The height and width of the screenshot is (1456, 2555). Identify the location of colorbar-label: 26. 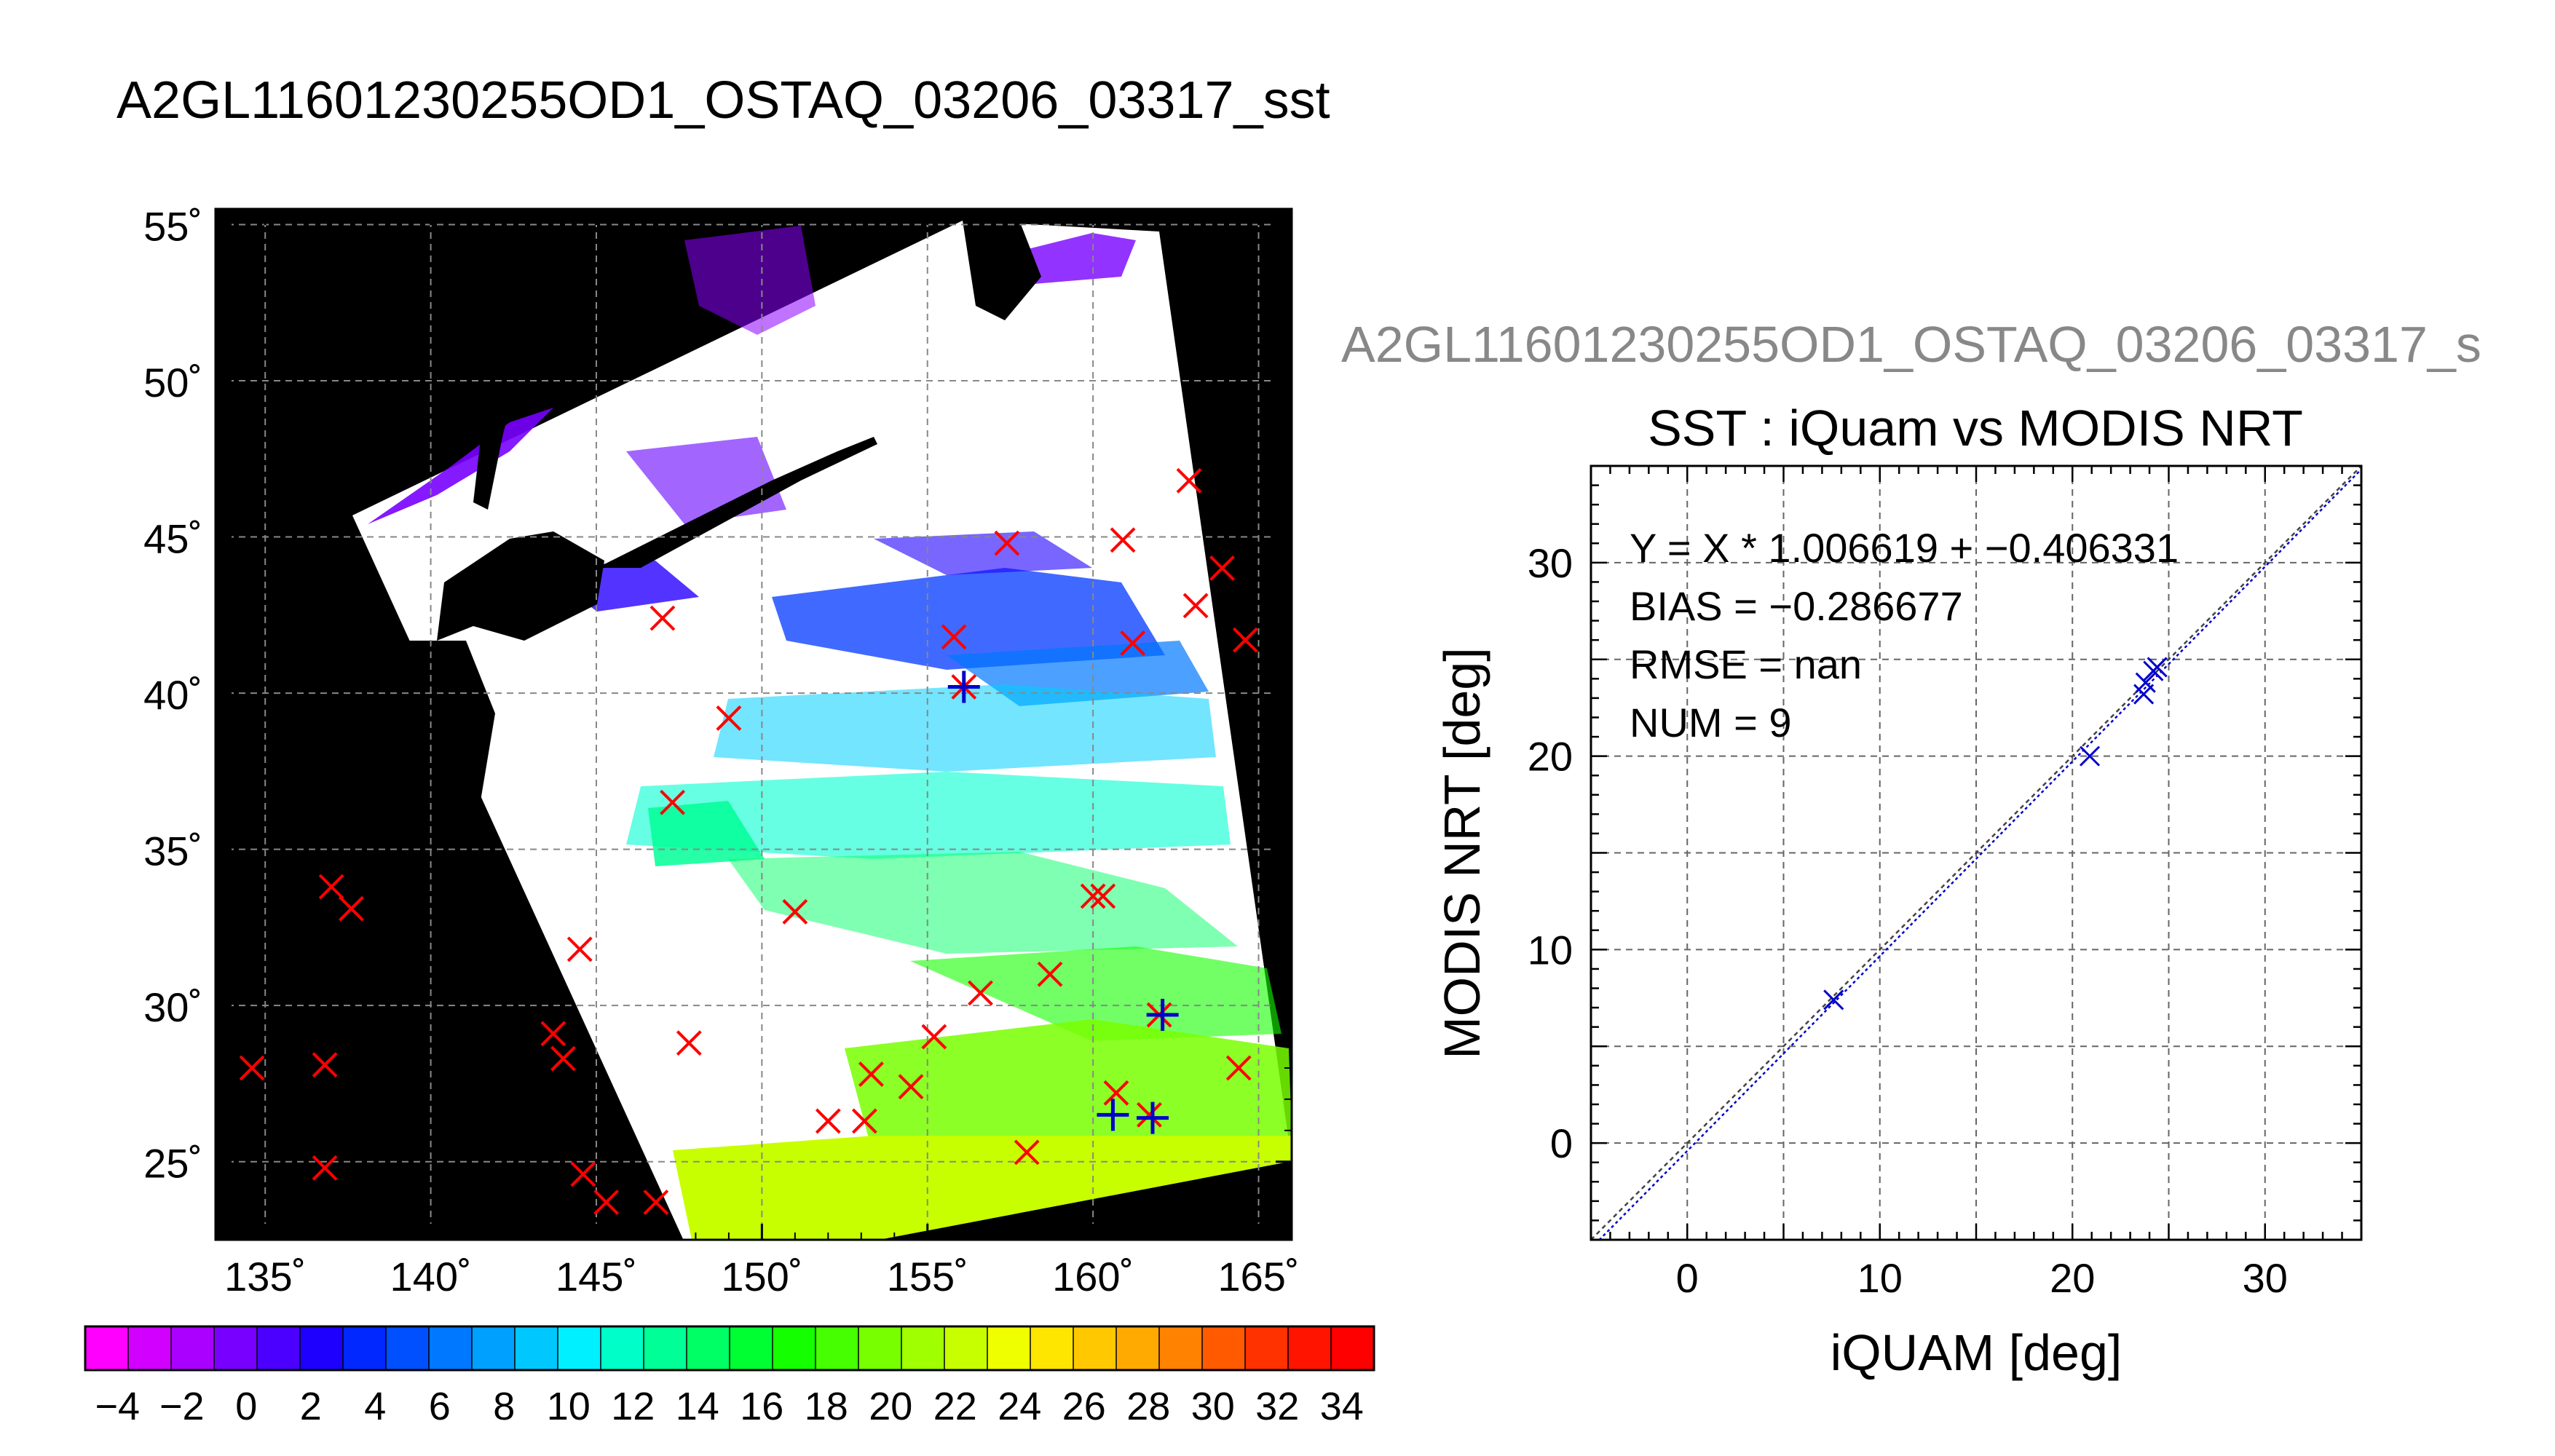
(1084, 1406).